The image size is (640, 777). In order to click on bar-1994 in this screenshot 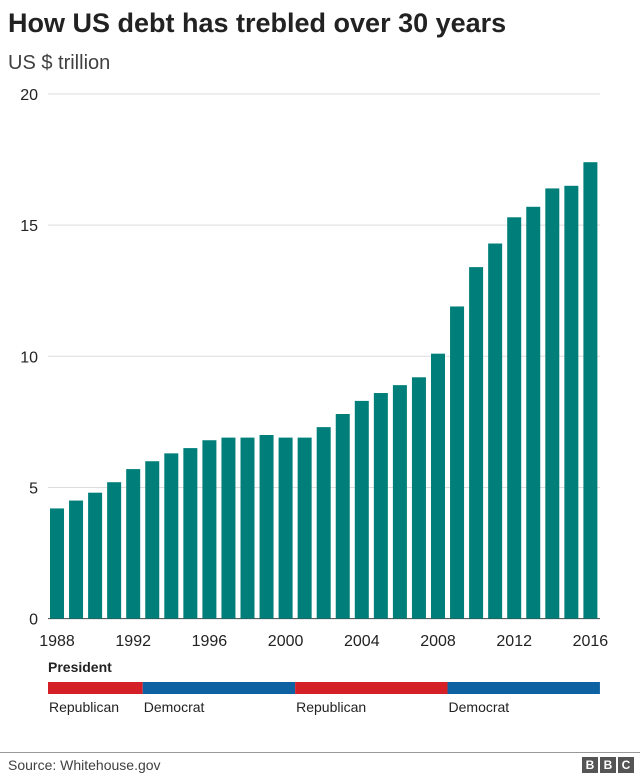, I will do `click(171, 536)`.